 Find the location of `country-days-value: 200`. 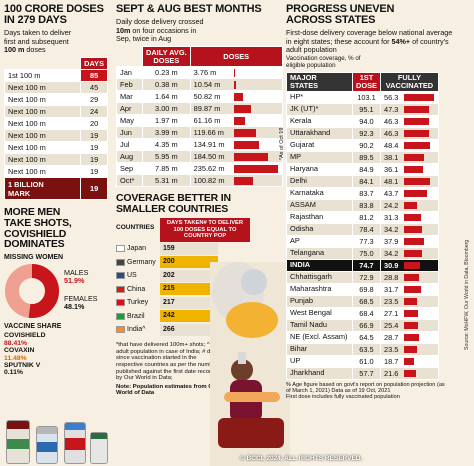

country-days-value: 200 is located at coordinates (169, 262).